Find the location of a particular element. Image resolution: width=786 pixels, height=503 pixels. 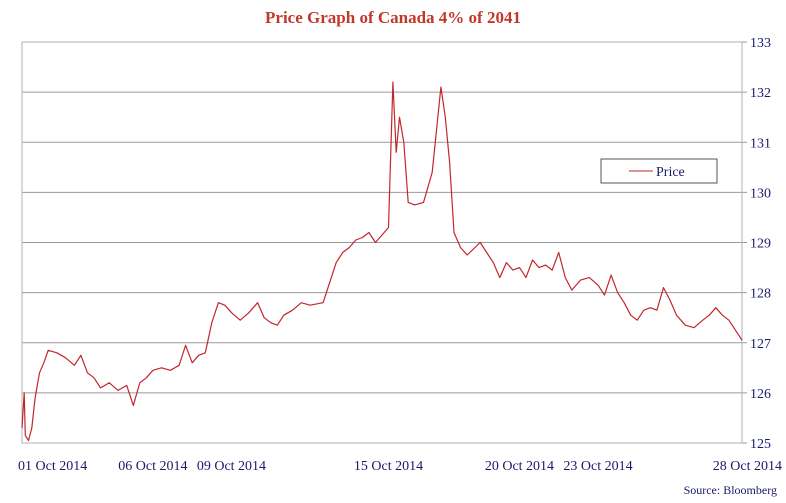

legend-label-price: Price is located at coordinates (670, 172).